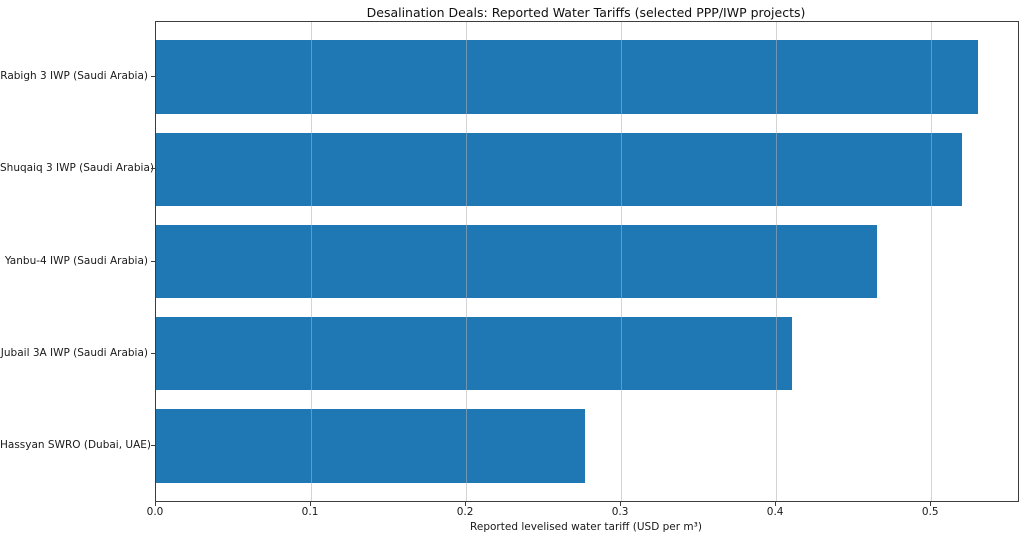 Image resolution: width=1024 pixels, height=540 pixels. Describe the element at coordinates (310, 512) in the screenshot. I see `x-tick-label: 0.1` at that location.